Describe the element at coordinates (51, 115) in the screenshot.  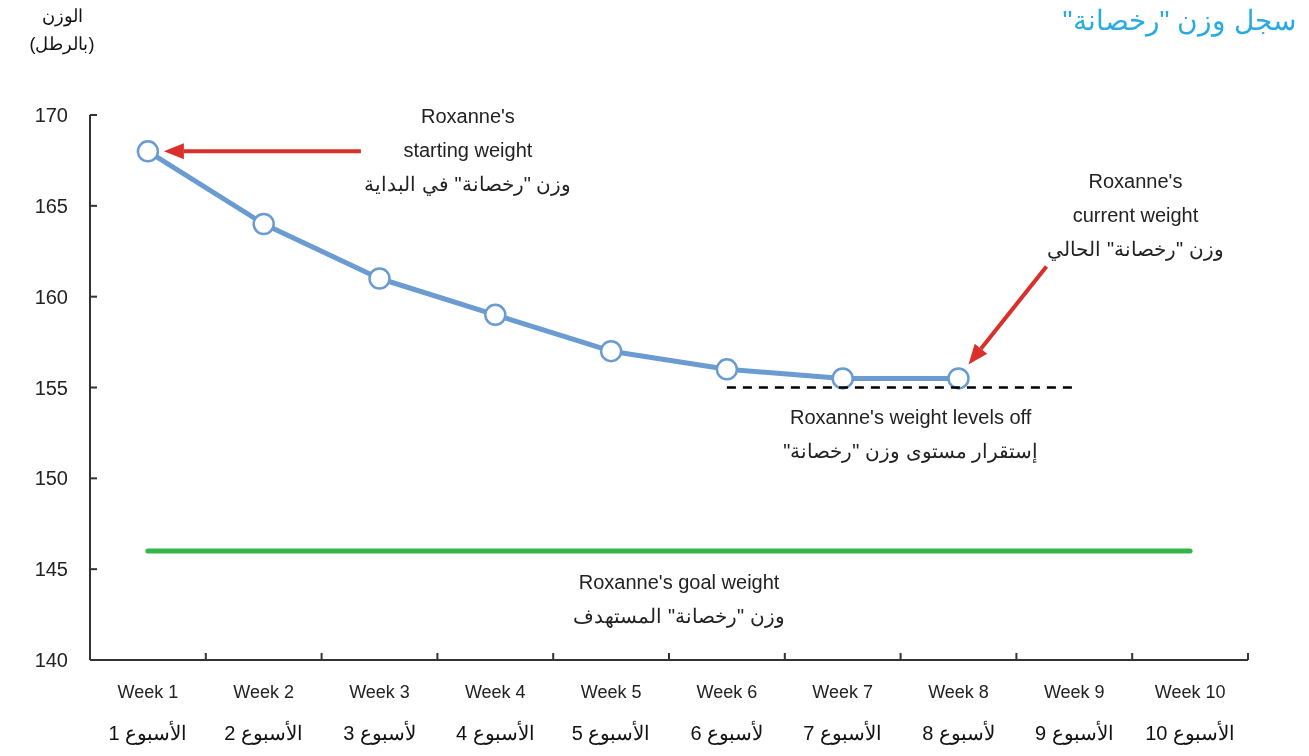
I see `y-tick-label: 170` at that location.